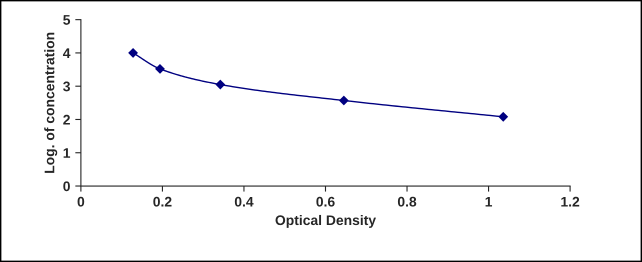 This screenshot has height=262, width=642. I want to click on y-tick-label: 3, so click(66, 87).